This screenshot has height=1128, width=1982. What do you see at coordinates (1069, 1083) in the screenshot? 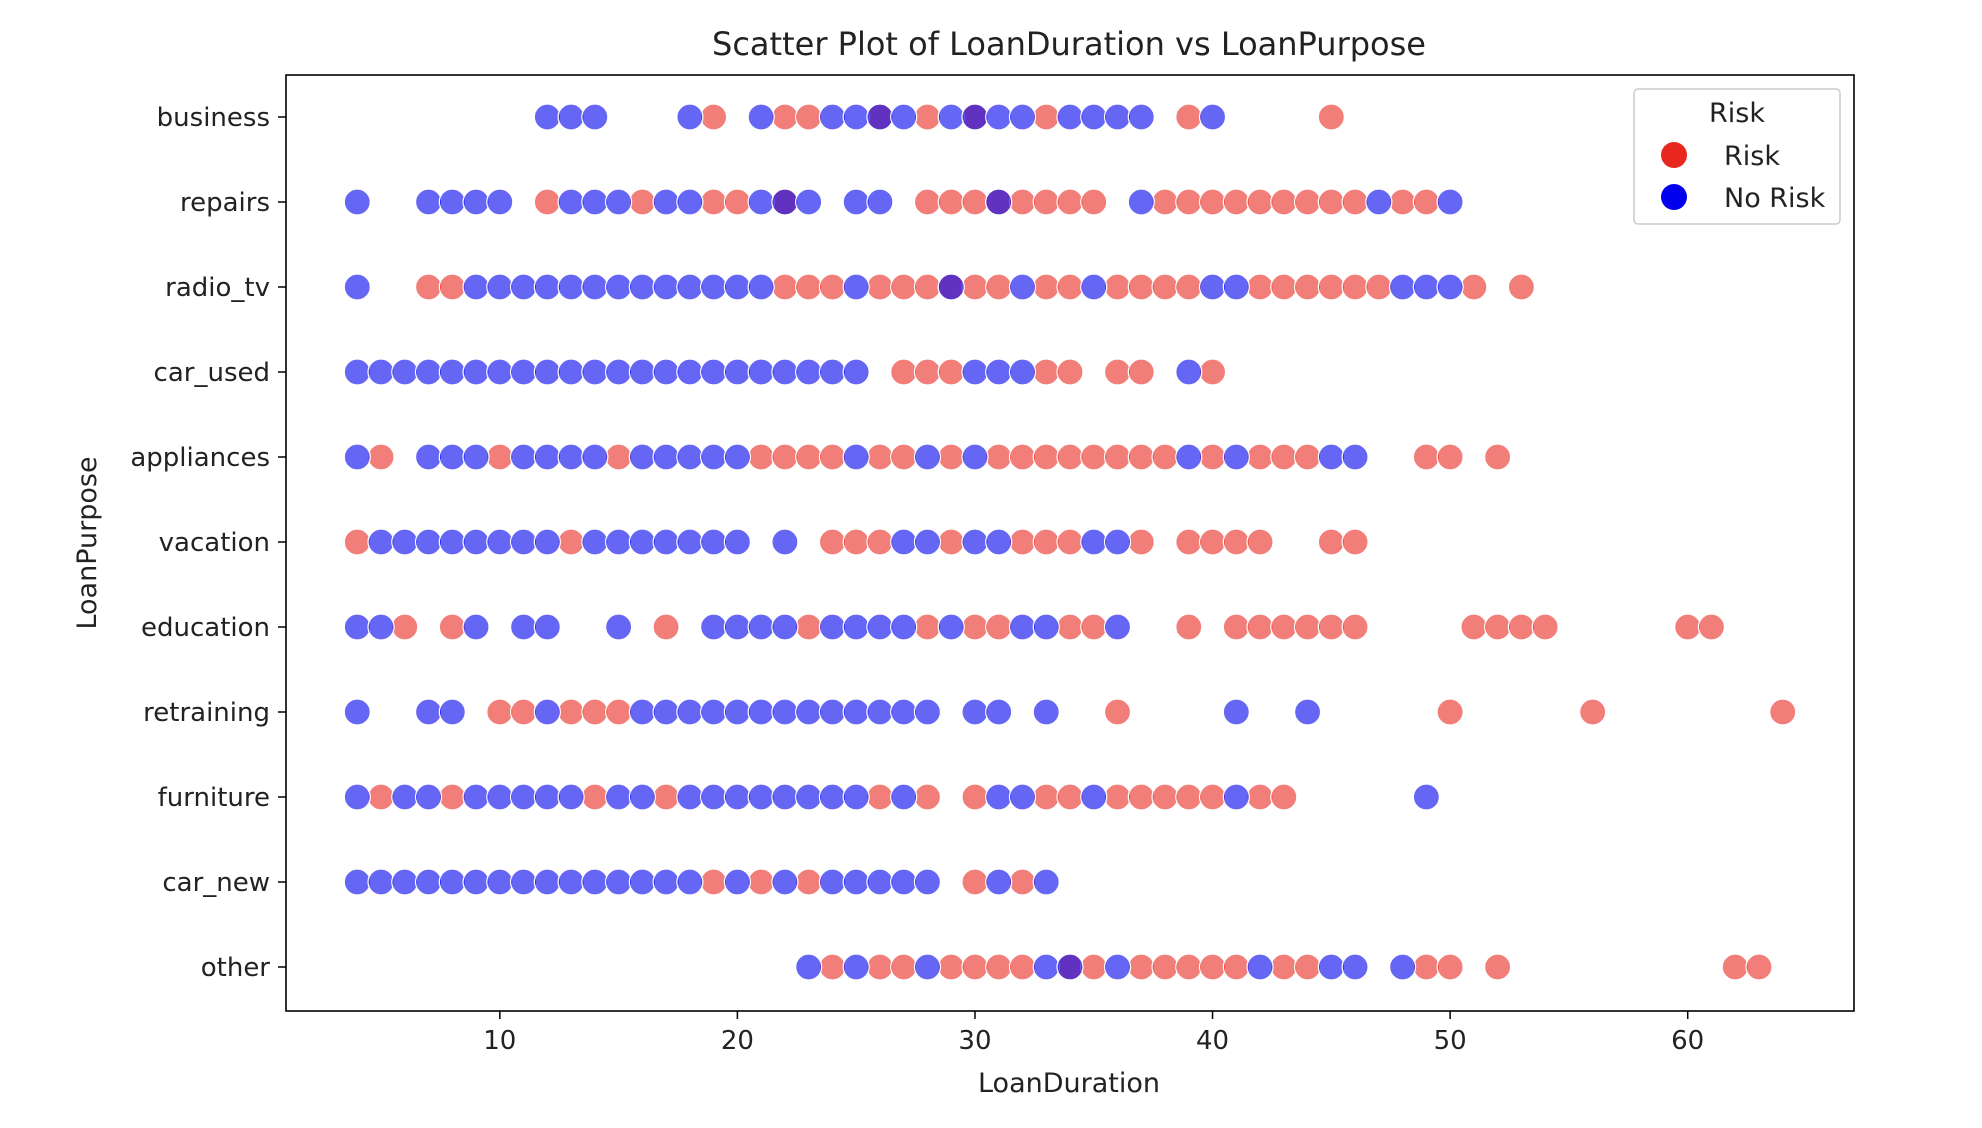
I see `x-axis-label: LoanDuration` at bounding box center [1069, 1083].